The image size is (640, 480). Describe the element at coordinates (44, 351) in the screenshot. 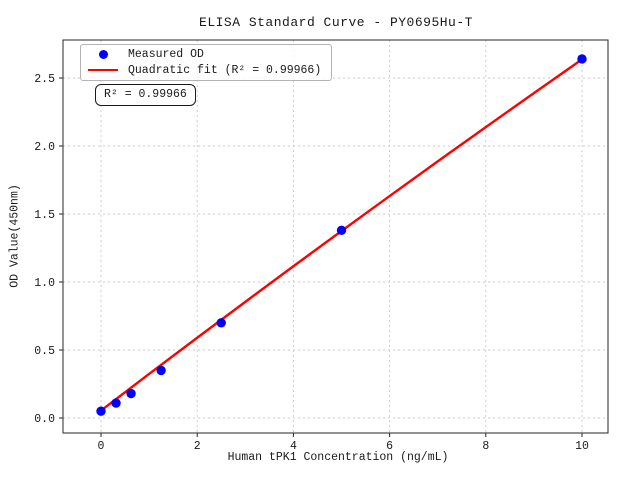

I see `y-tick-label: 0.5` at that location.